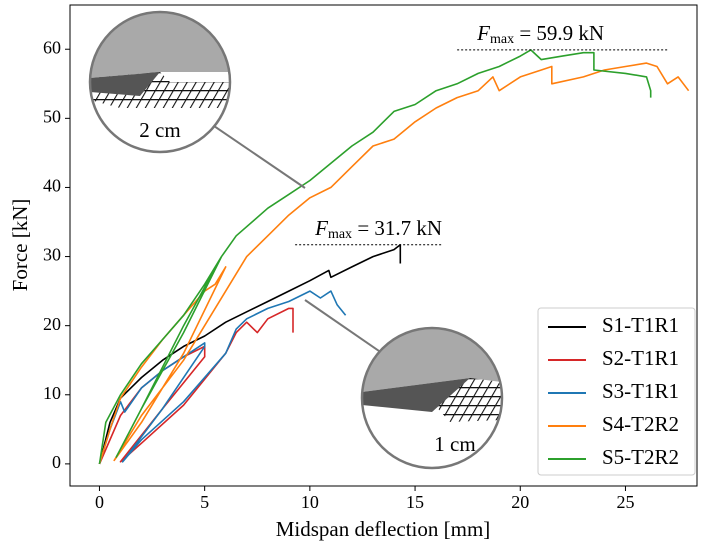  I want to click on y-axis-label: Force [kN], so click(20, 245).